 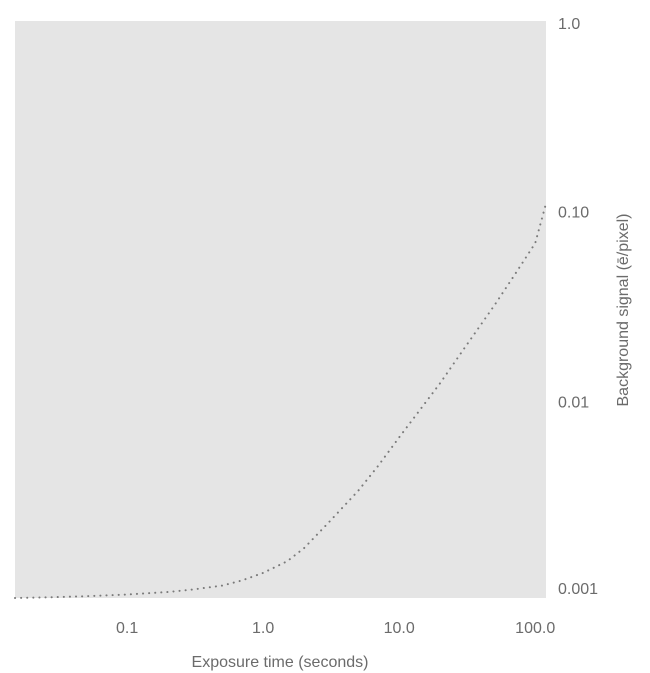 What do you see at coordinates (573, 212) in the screenshot?
I see `y-tick-label: 0.10` at bounding box center [573, 212].